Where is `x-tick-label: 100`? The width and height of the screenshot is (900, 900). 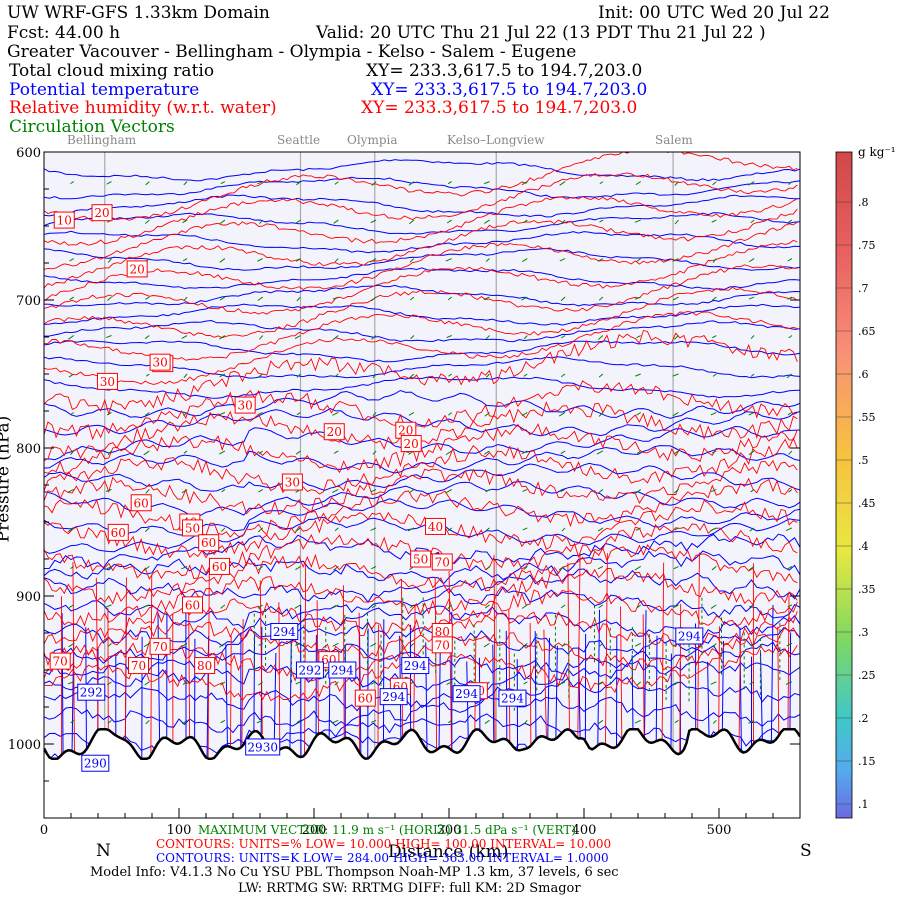 x-tick-label: 100 is located at coordinates (179, 830).